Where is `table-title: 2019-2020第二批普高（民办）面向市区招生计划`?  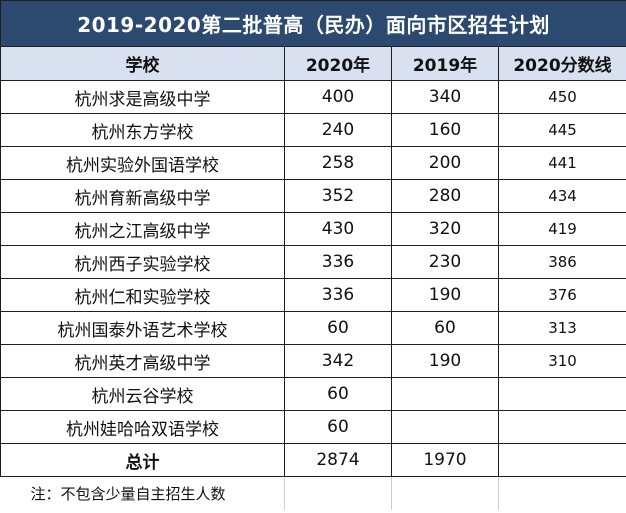
table-title: 2019-2020第二批普高（民办）面向市区招生计划 is located at coordinates (313, 23).